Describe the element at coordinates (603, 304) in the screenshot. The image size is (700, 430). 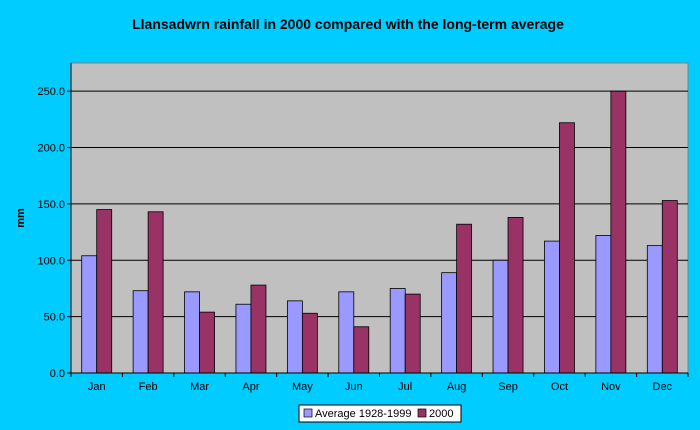
I see `bar-average-nov` at that location.